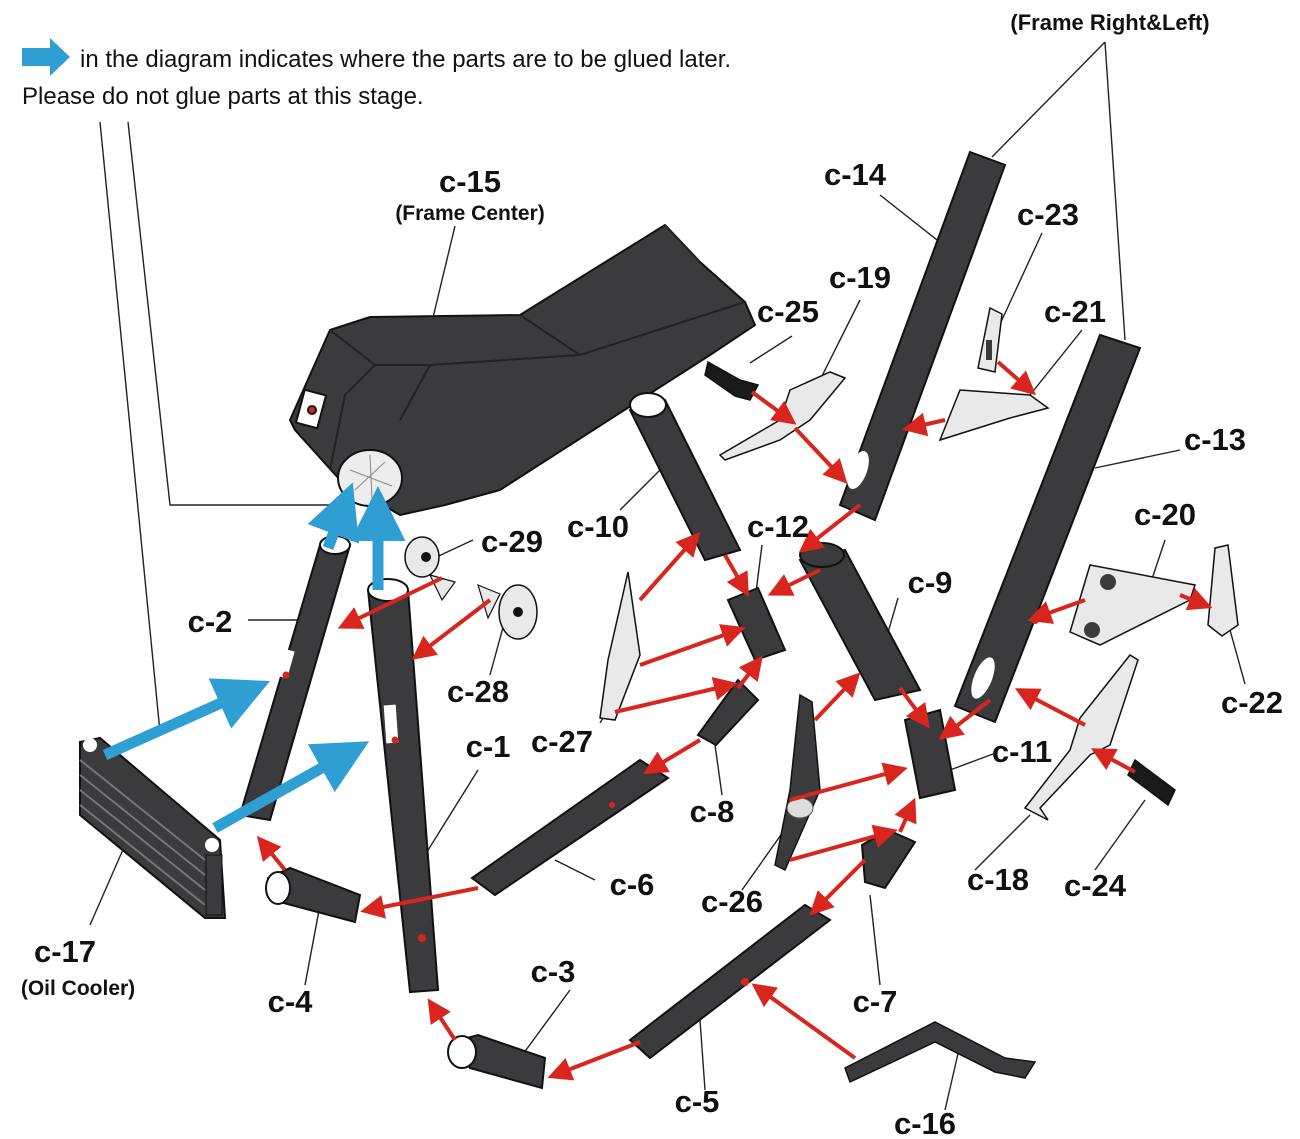 This screenshot has width=1300, height=1139. Describe the element at coordinates (46, 57) in the screenshot. I see `glue-later-arrow-icon` at that location.